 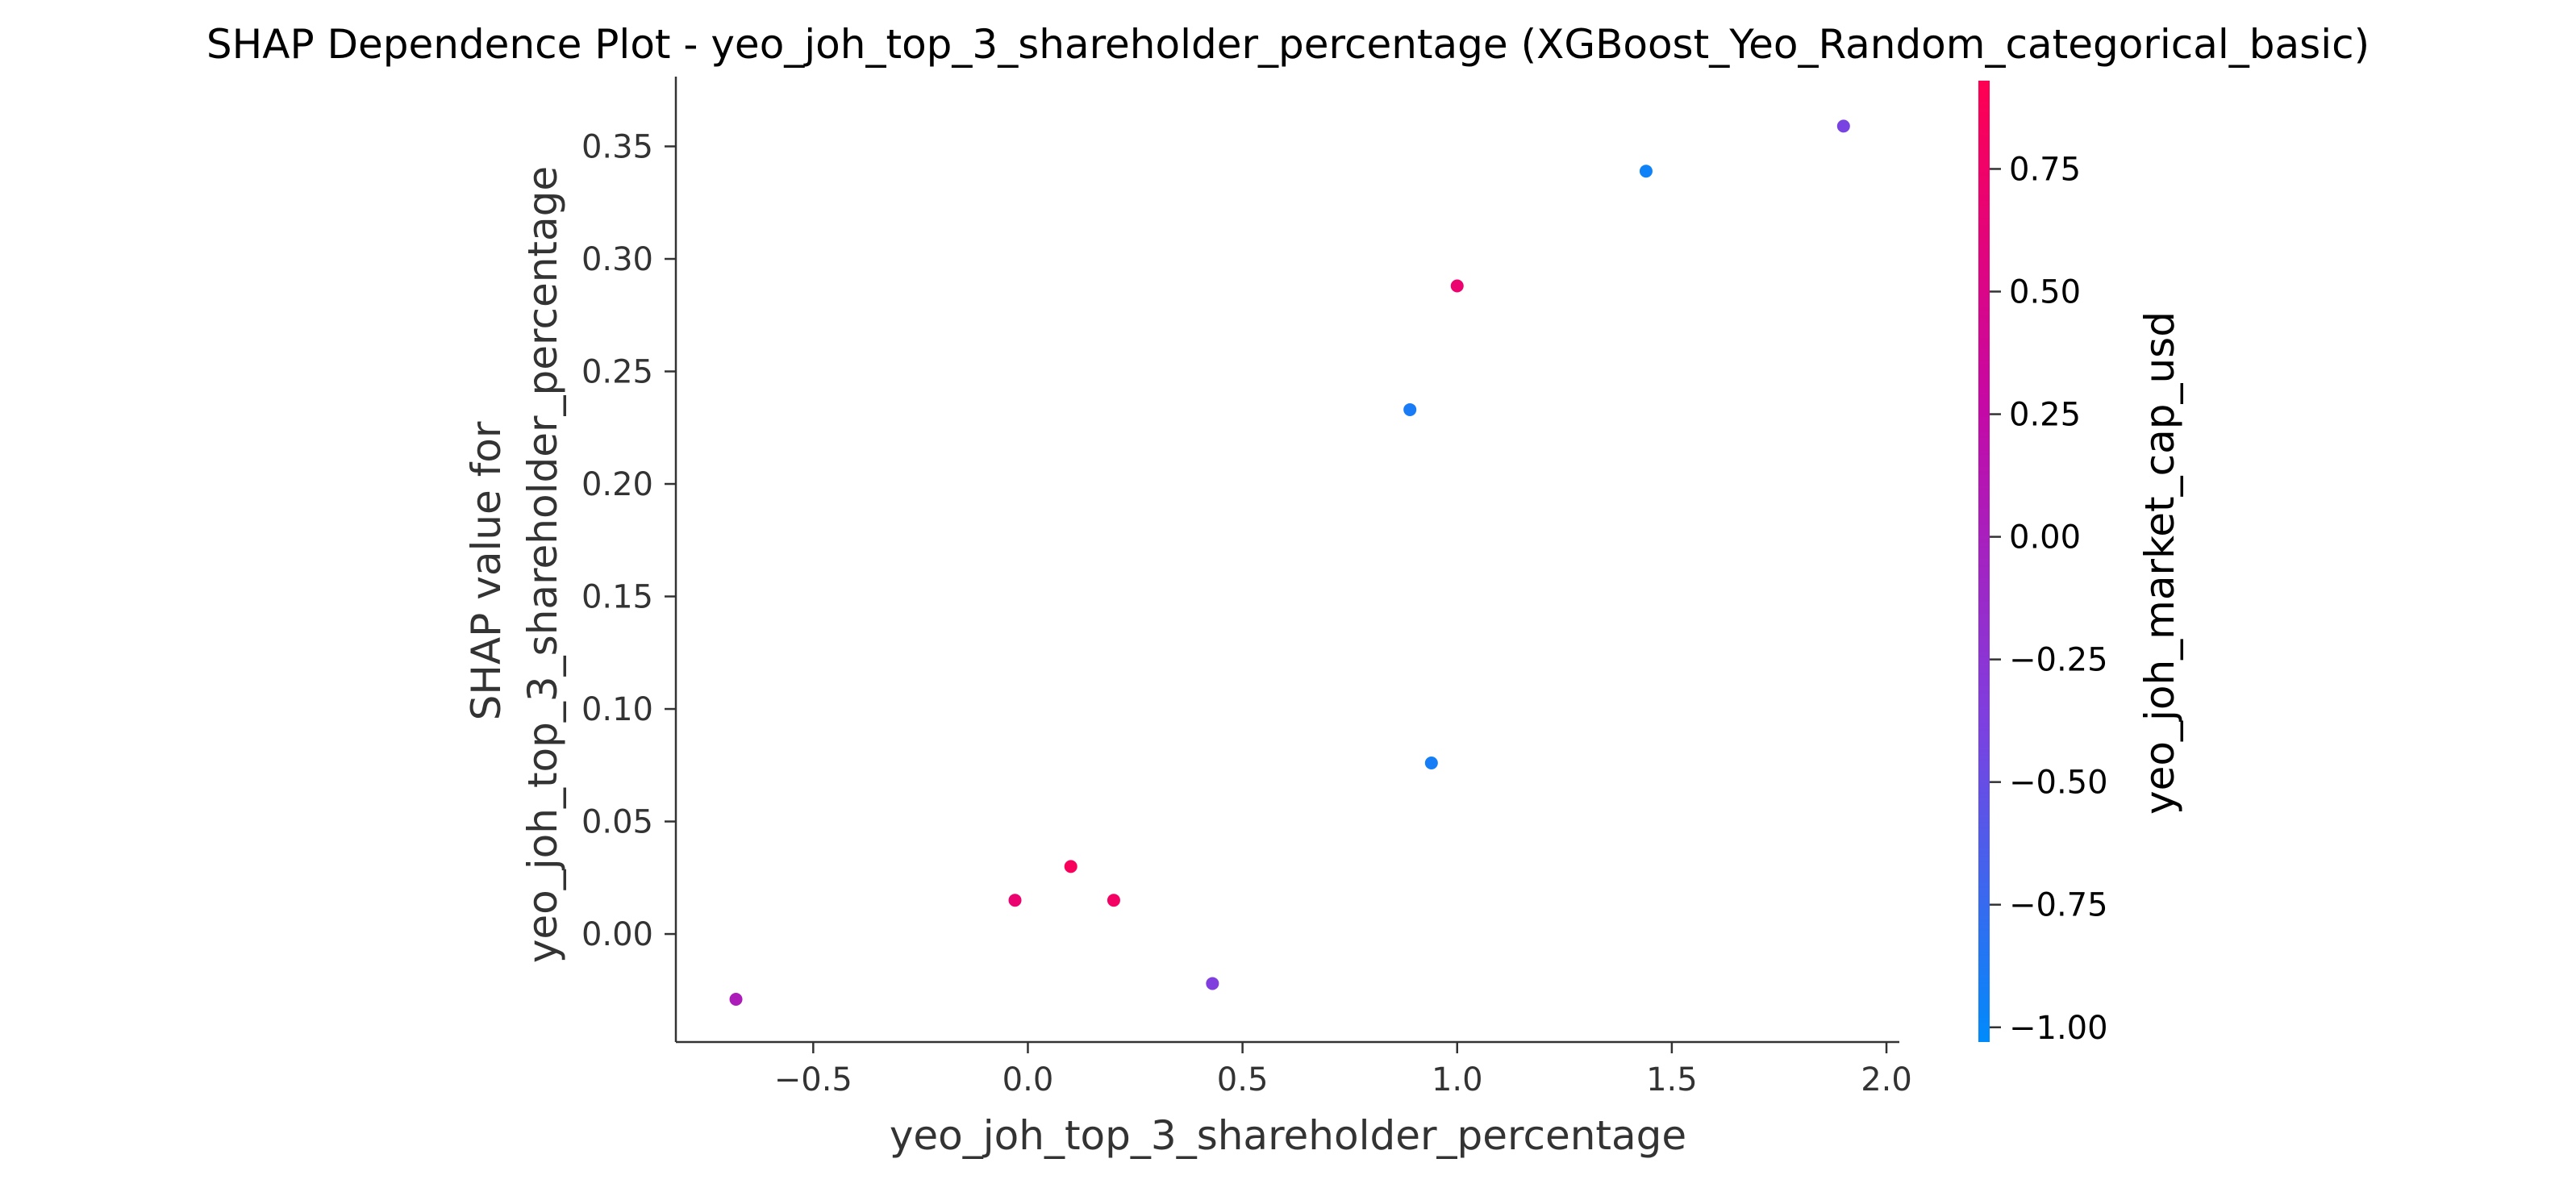 What do you see at coordinates (617, 372) in the screenshot?
I see `y-tick-label: 0.25` at bounding box center [617, 372].